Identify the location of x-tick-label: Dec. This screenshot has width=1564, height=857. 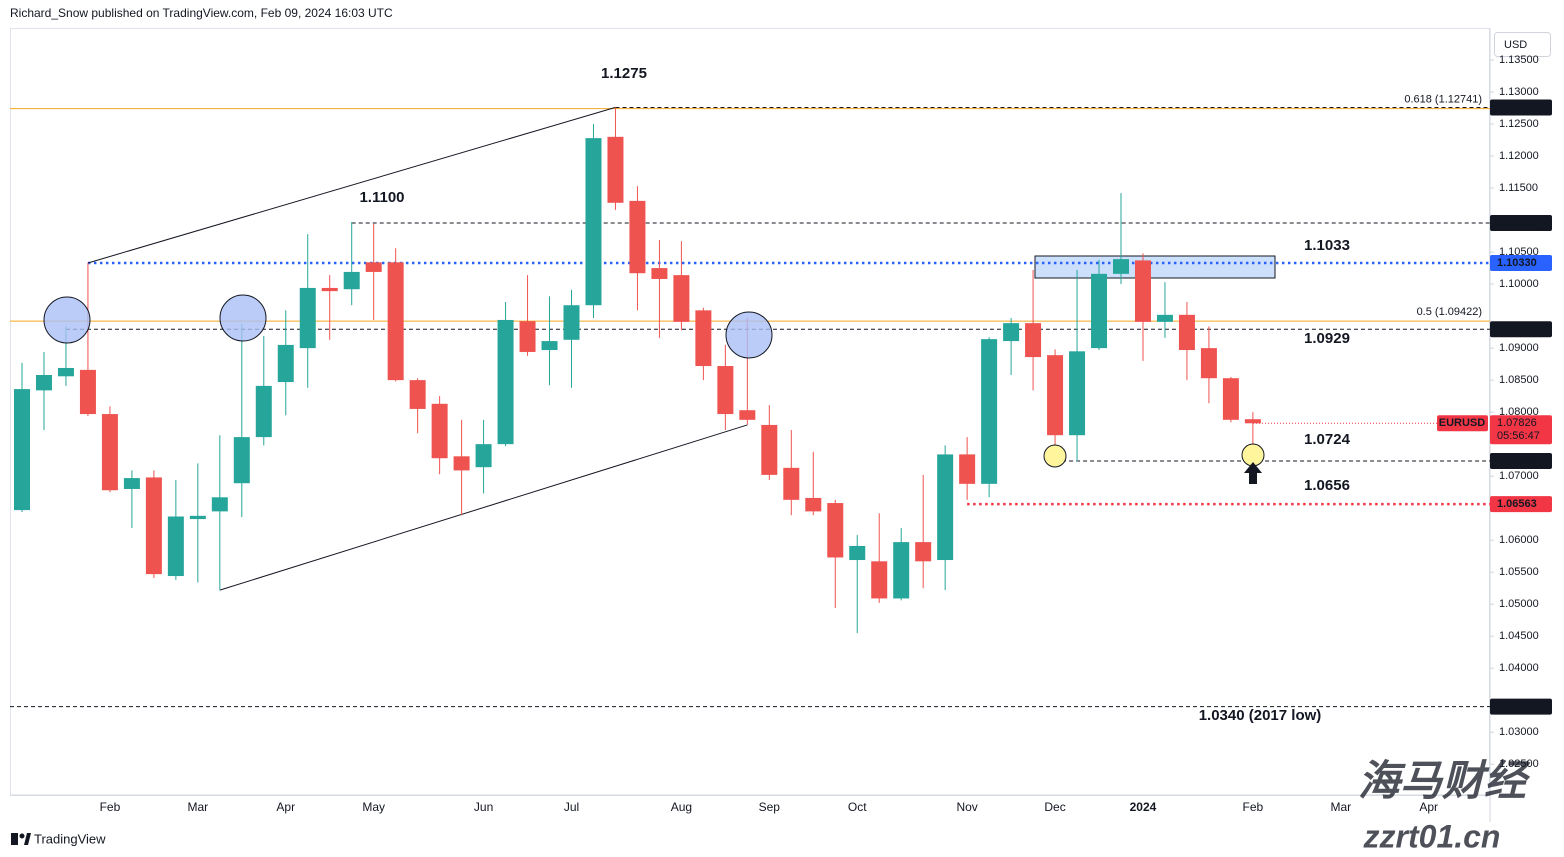
(1054, 807).